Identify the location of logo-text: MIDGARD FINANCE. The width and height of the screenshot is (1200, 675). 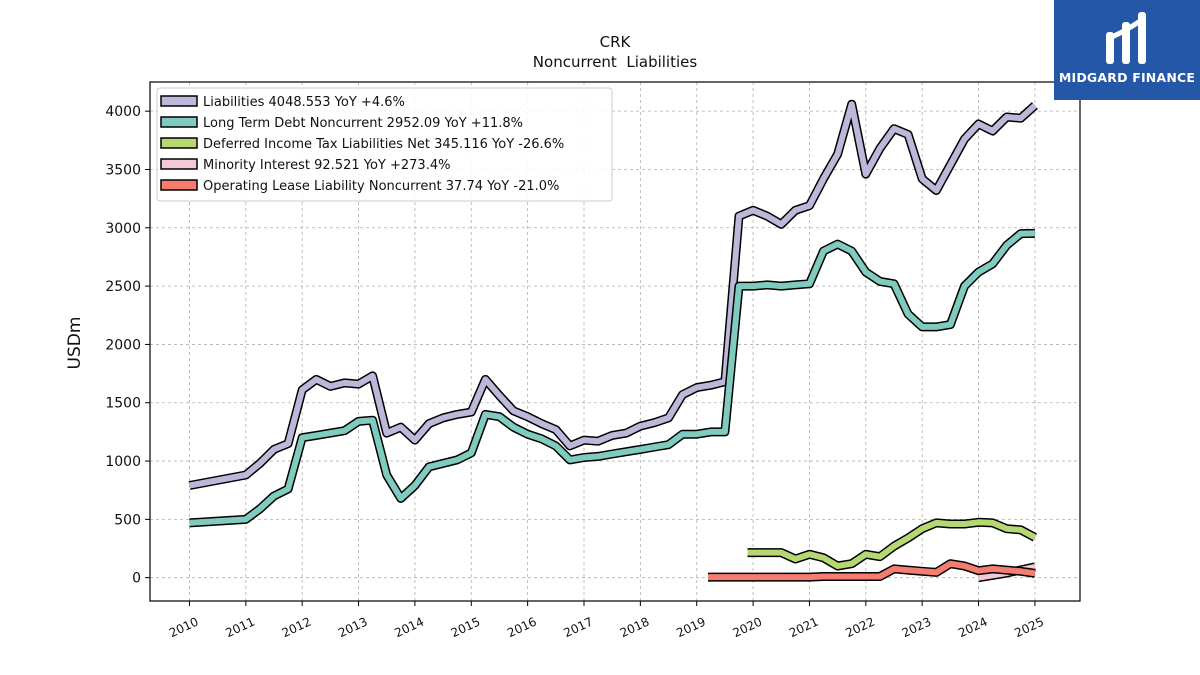
(1127, 77).